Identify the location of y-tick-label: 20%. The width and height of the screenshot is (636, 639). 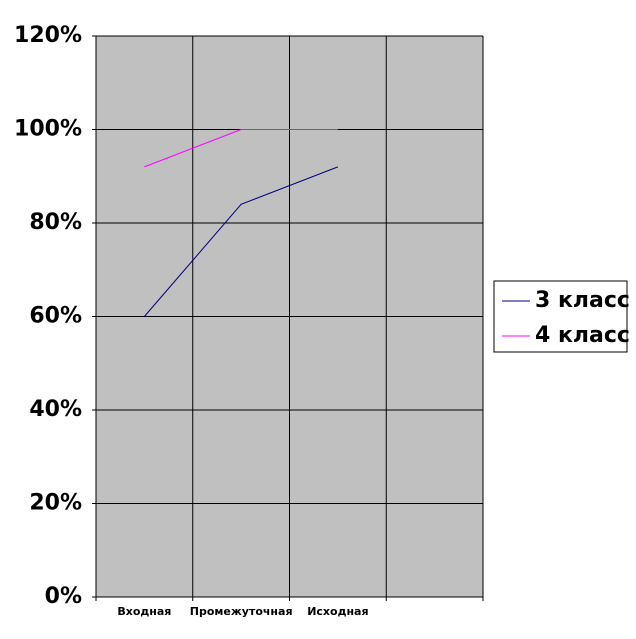
(55, 503).